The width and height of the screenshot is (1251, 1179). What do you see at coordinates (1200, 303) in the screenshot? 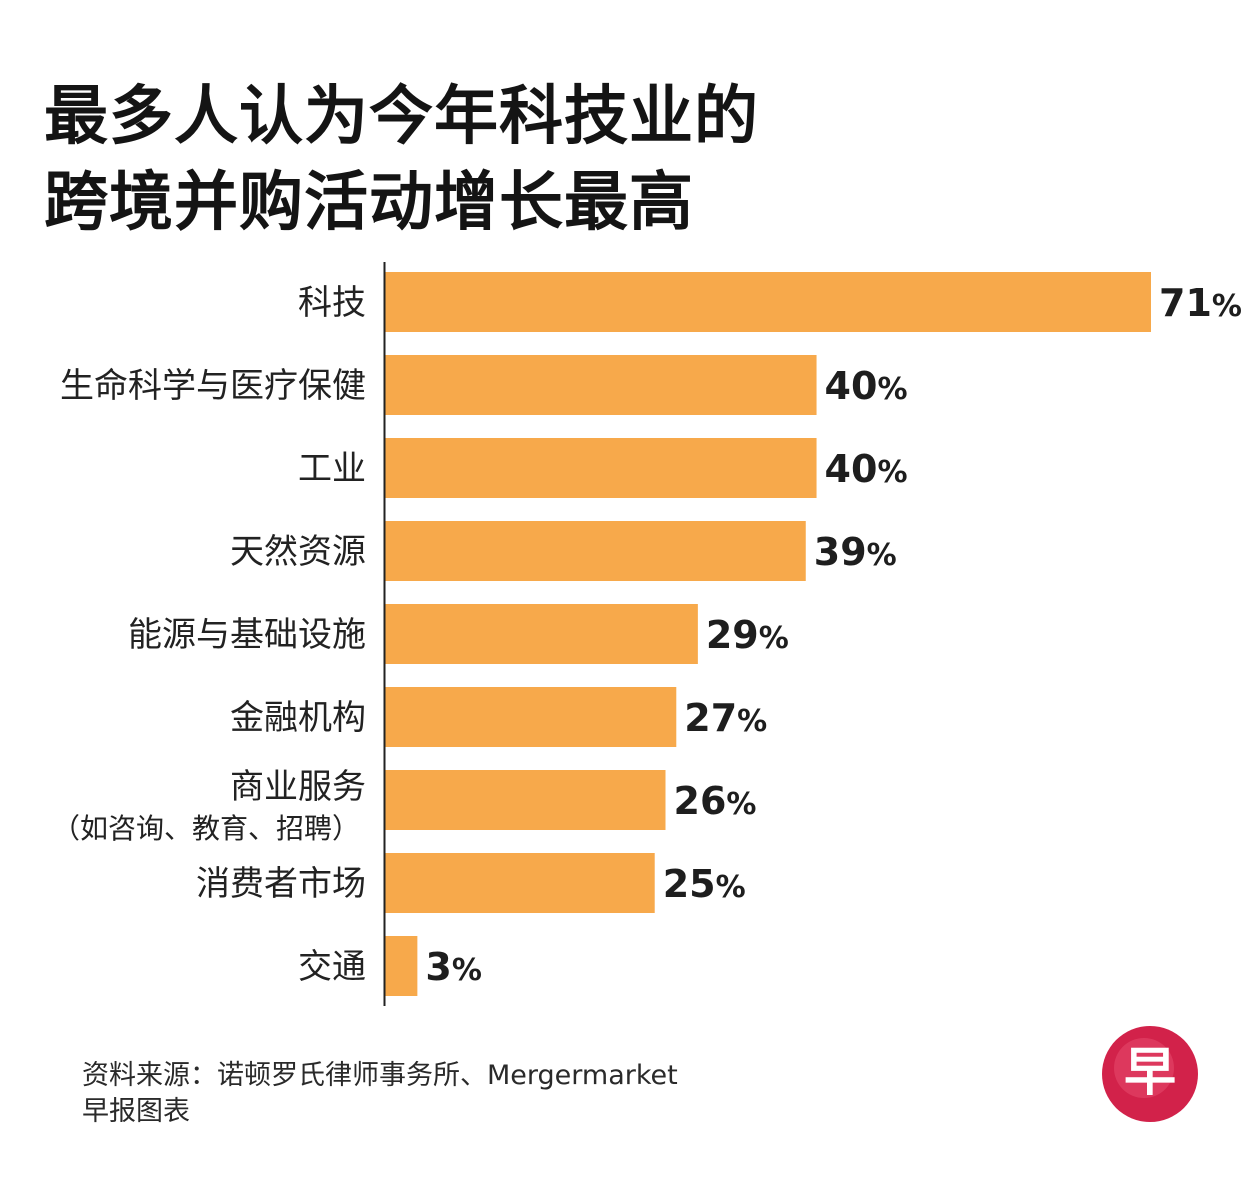
I see `value-label: 71%` at bounding box center [1200, 303].